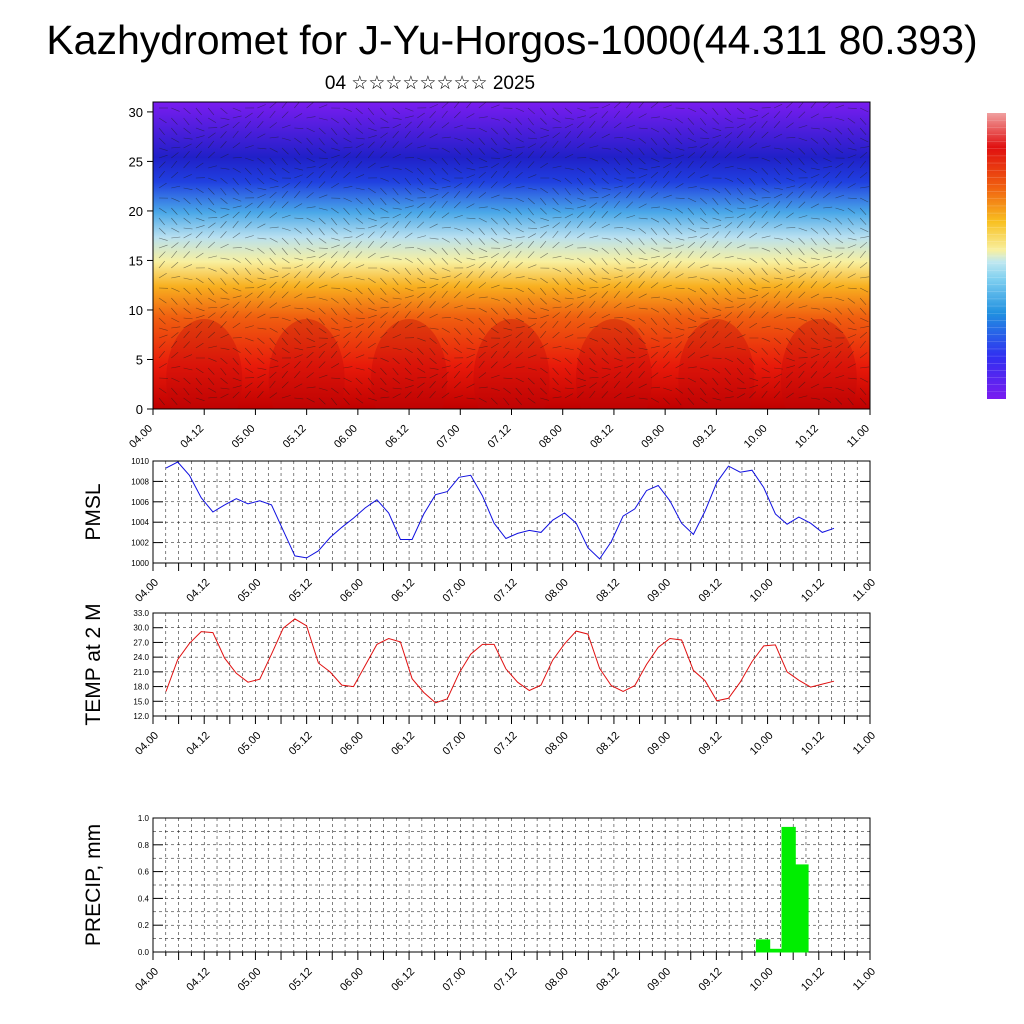  I want to click on y-tick-label: 30, so click(136, 112).